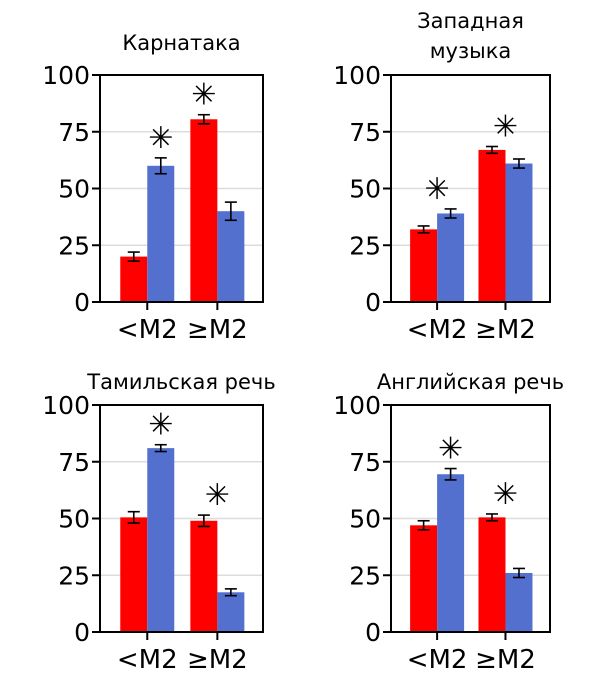 The height and width of the screenshot is (682, 600). I want to click on panel-title: Карнатака, so click(181, 43).